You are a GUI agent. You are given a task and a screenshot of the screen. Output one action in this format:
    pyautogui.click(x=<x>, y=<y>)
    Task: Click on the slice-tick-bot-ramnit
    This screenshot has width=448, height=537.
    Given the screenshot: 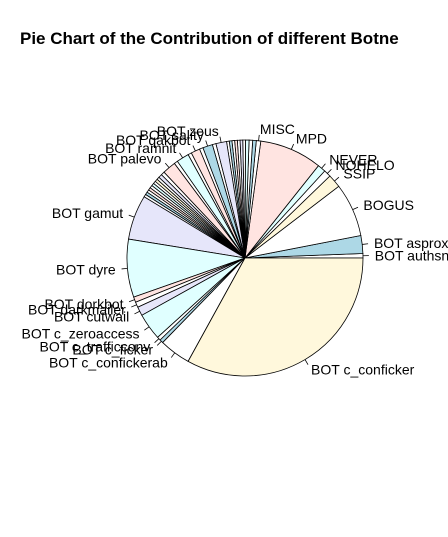 What is the action you would take?
    pyautogui.click(x=181, y=155)
    